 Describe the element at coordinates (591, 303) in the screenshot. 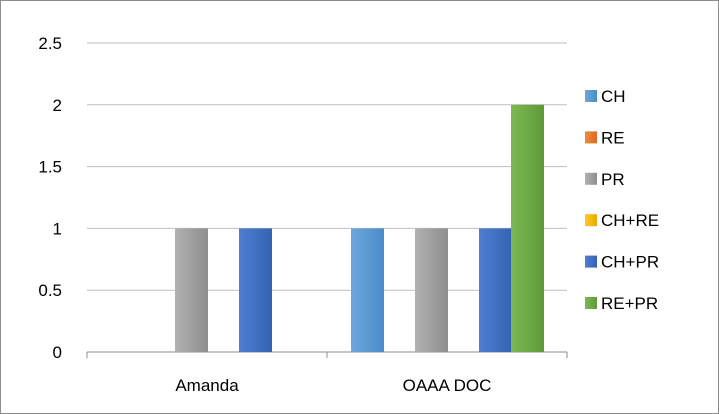

I see `legend-swatch-re-plus-pr` at that location.